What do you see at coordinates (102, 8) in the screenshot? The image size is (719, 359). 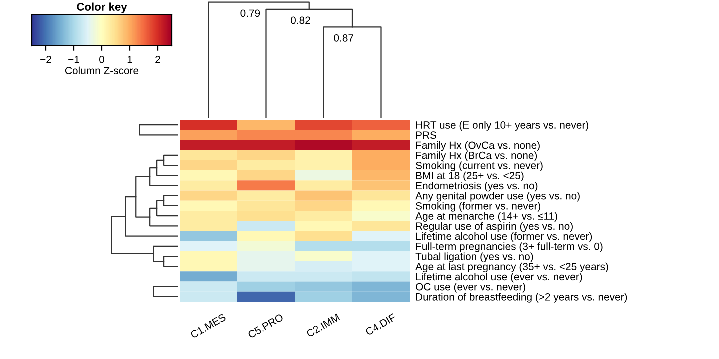 I see `legend-title: Color key` at bounding box center [102, 8].